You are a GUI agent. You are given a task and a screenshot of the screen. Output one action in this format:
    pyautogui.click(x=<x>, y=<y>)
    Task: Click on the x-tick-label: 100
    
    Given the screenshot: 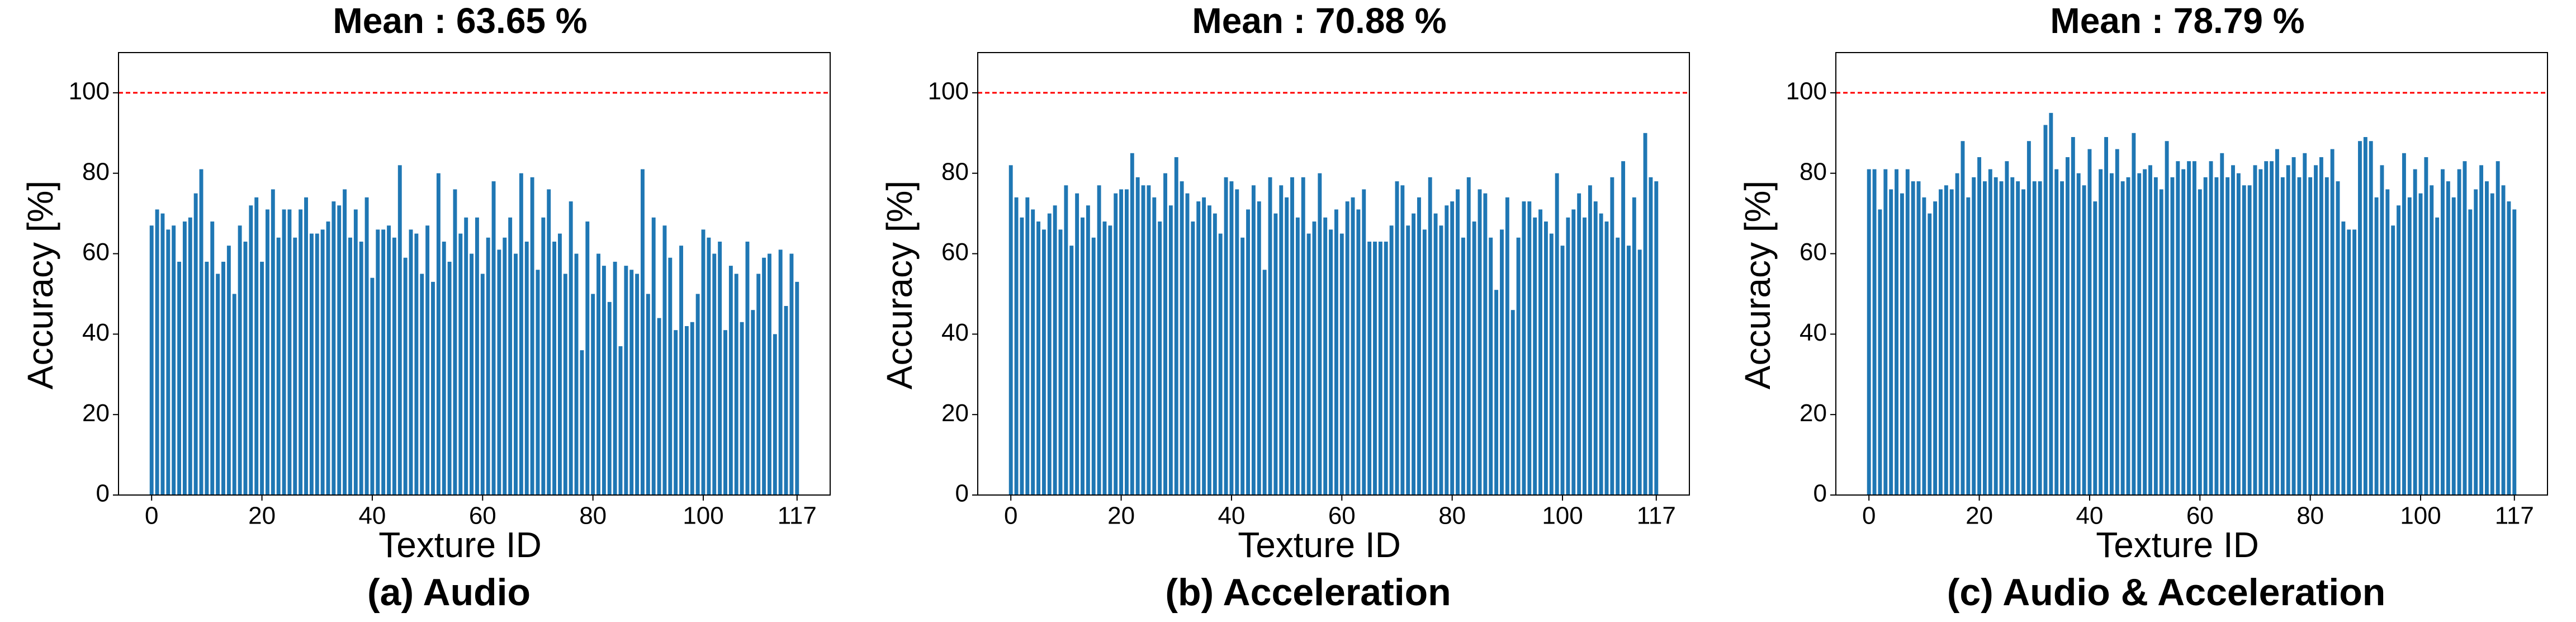 What is the action you would take?
    pyautogui.click(x=2420, y=516)
    